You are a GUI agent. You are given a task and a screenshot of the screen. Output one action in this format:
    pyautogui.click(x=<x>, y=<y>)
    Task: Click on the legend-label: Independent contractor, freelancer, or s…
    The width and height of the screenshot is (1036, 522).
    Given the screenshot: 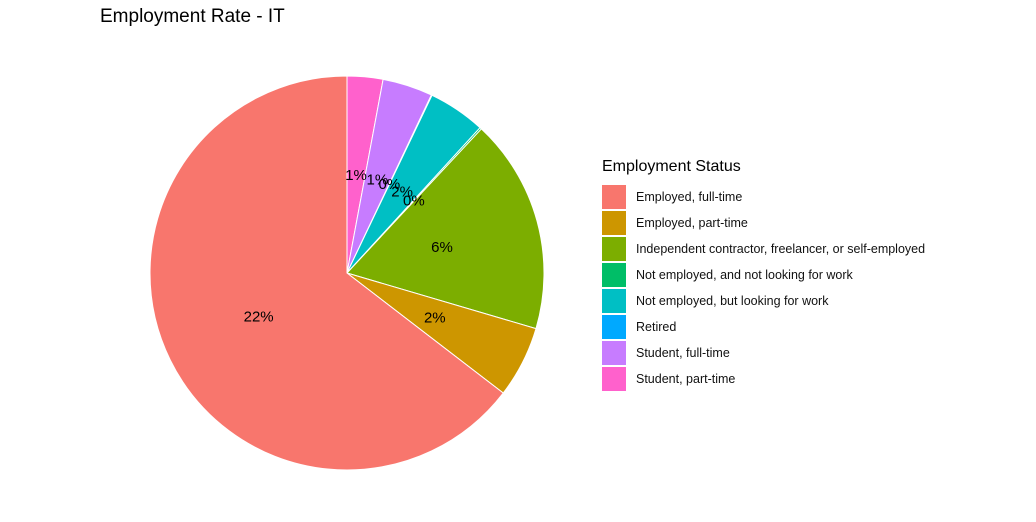 What is the action you would take?
    pyautogui.click(x=781, y=249)
    